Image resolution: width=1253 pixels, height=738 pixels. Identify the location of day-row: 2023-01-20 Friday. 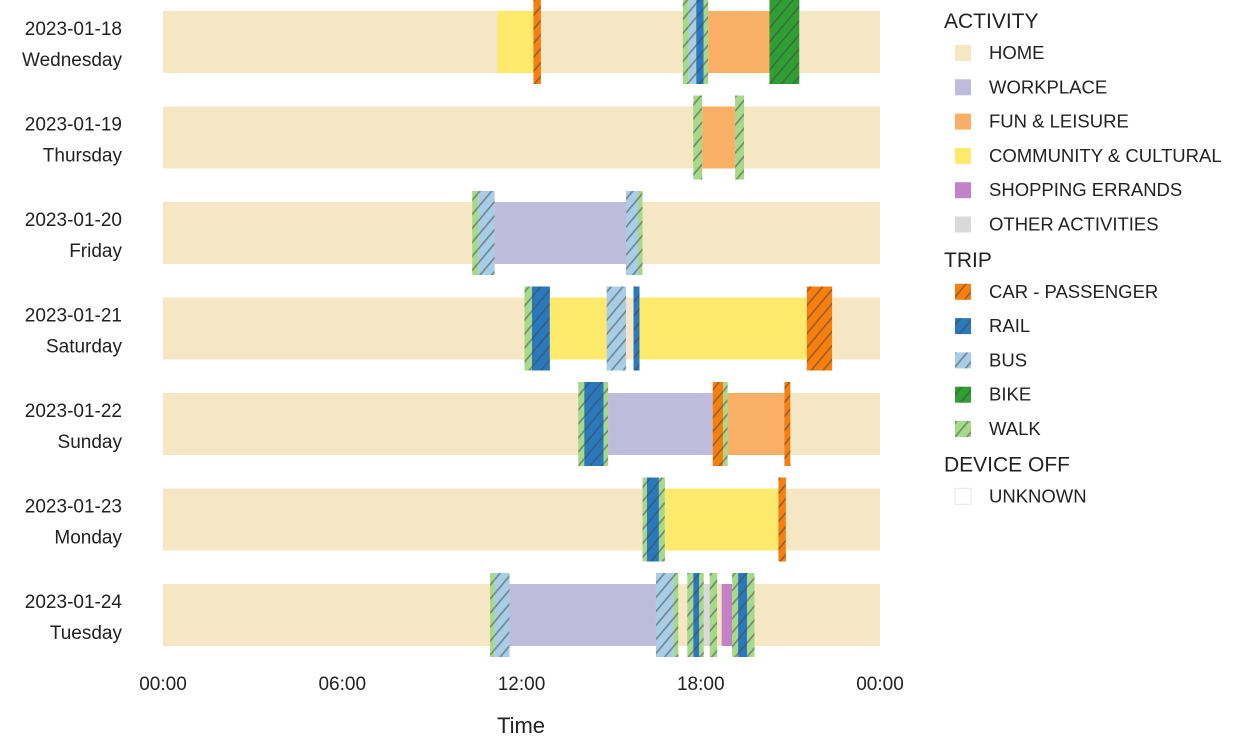
(452, 233).